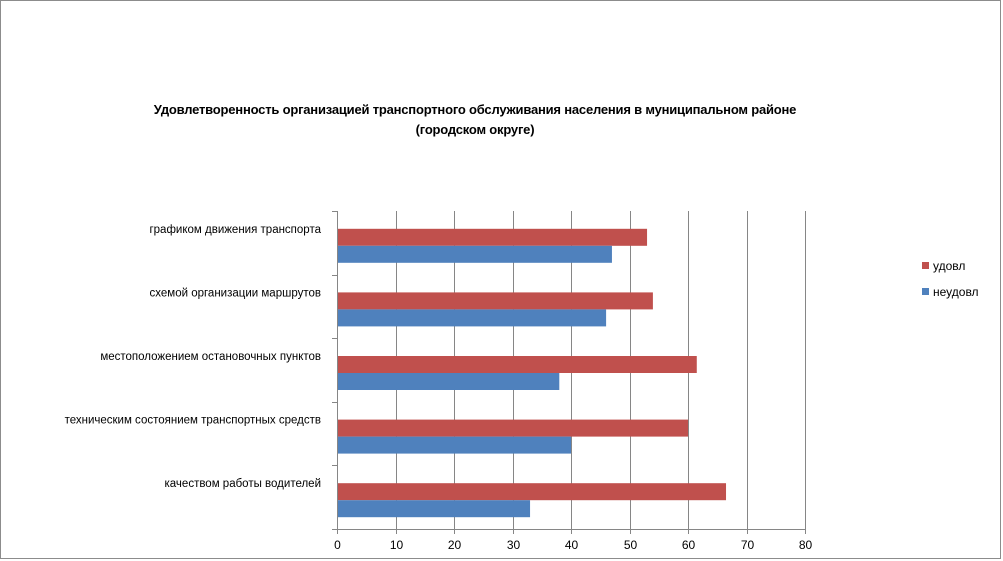 The width and height of the screenshot is (1003, 561). Describe the element at coordinates (495, 301) in the screenshot. I see `bar-удовл-2` at that location.